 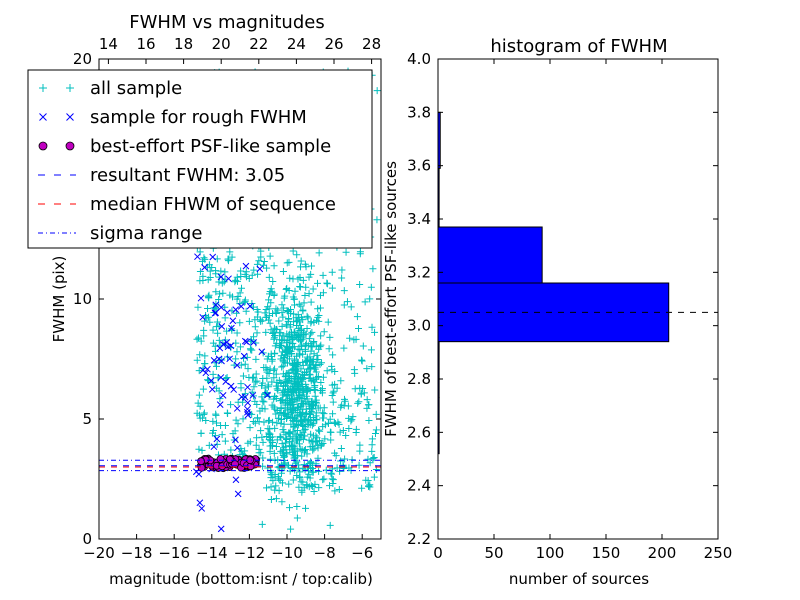 What do you see at coordinates (419, 219) in the screenshot?
I see `hist-y-tick-label: 3.4` at bounding box center [419, 219].